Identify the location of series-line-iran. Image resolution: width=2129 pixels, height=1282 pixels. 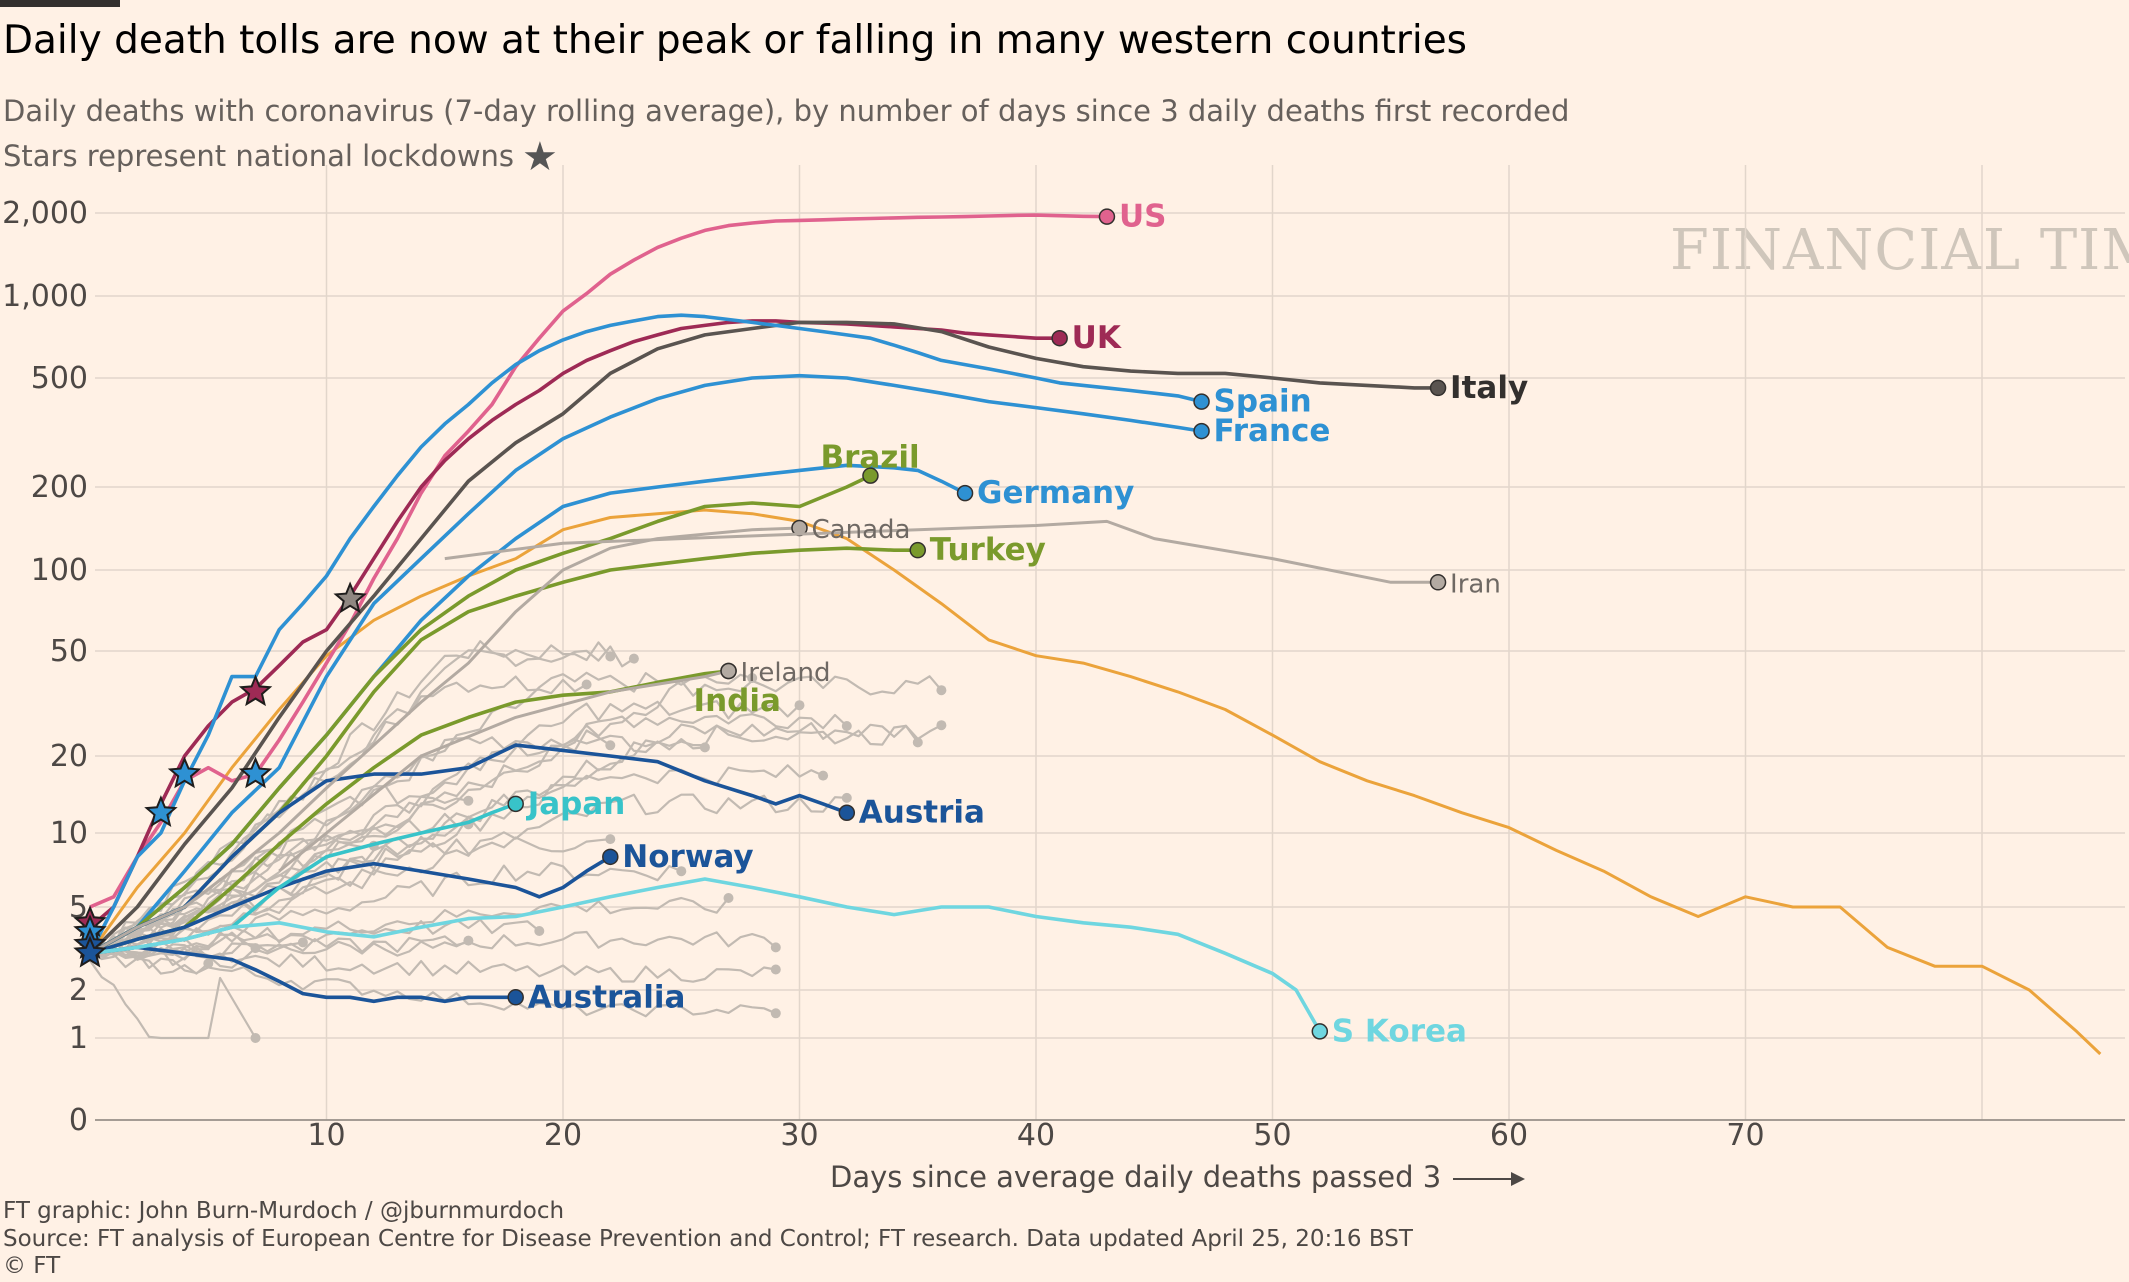
(941, 551).